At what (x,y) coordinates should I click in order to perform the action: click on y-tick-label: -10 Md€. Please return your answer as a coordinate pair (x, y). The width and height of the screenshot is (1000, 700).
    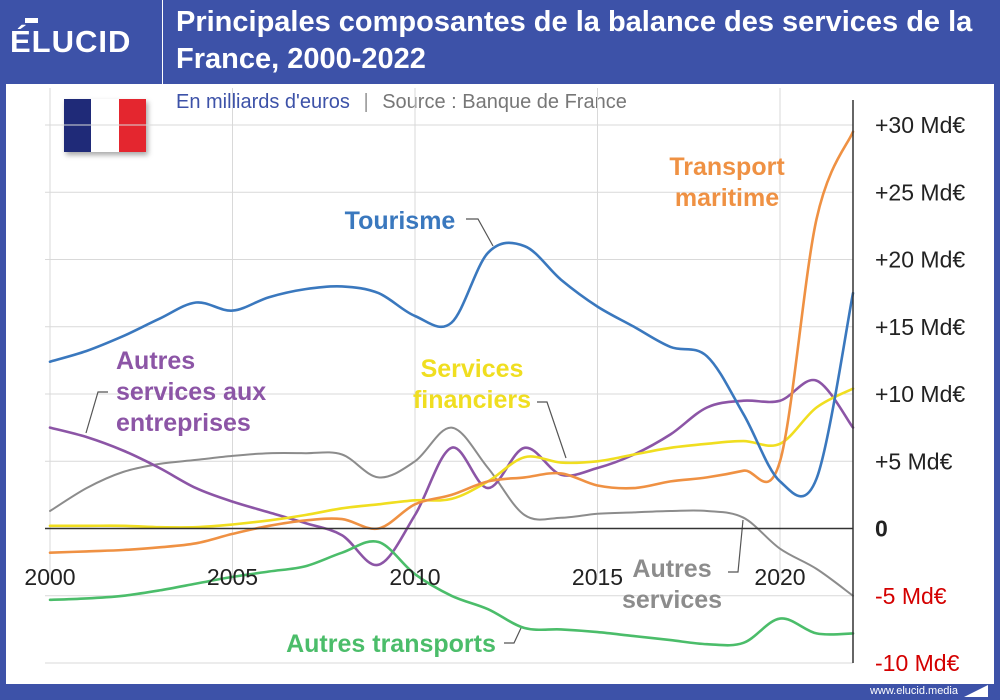
    Looking at the image, I should click on (917, 663).